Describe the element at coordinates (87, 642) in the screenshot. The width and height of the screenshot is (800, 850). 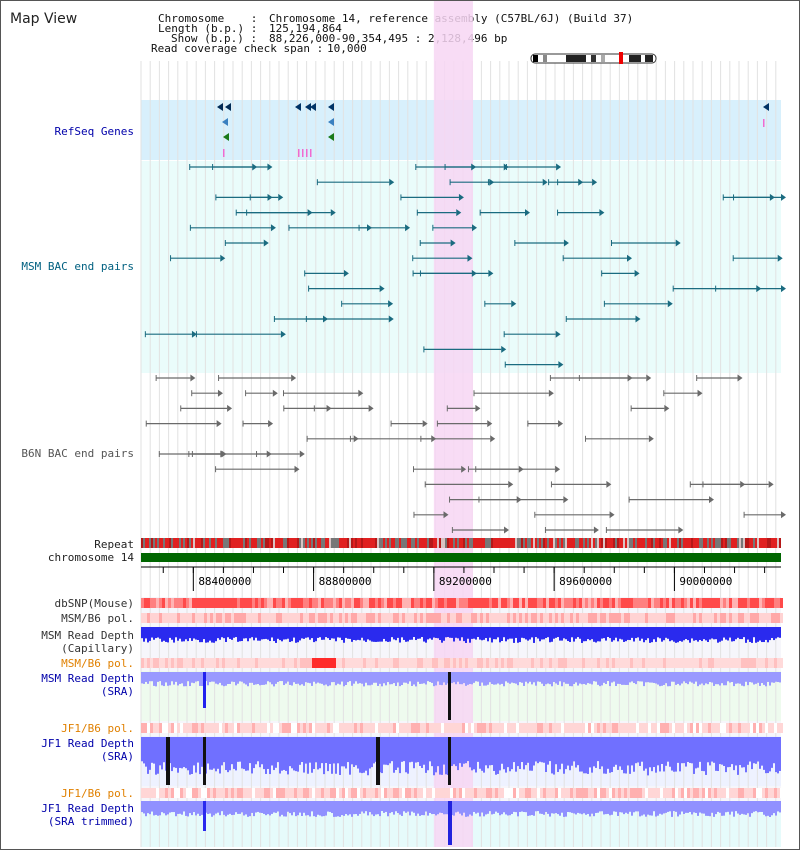
I see `track-label-msm-read-depth-cap: MSM Read Depth (Capillary)` at that location.